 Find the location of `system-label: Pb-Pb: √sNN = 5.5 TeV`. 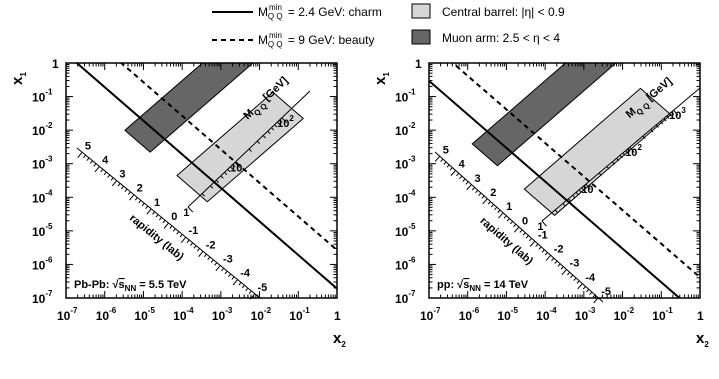

system-label: Pb-Pb: √sNN = 5.5 TeV is located at coordinates (130, 286).